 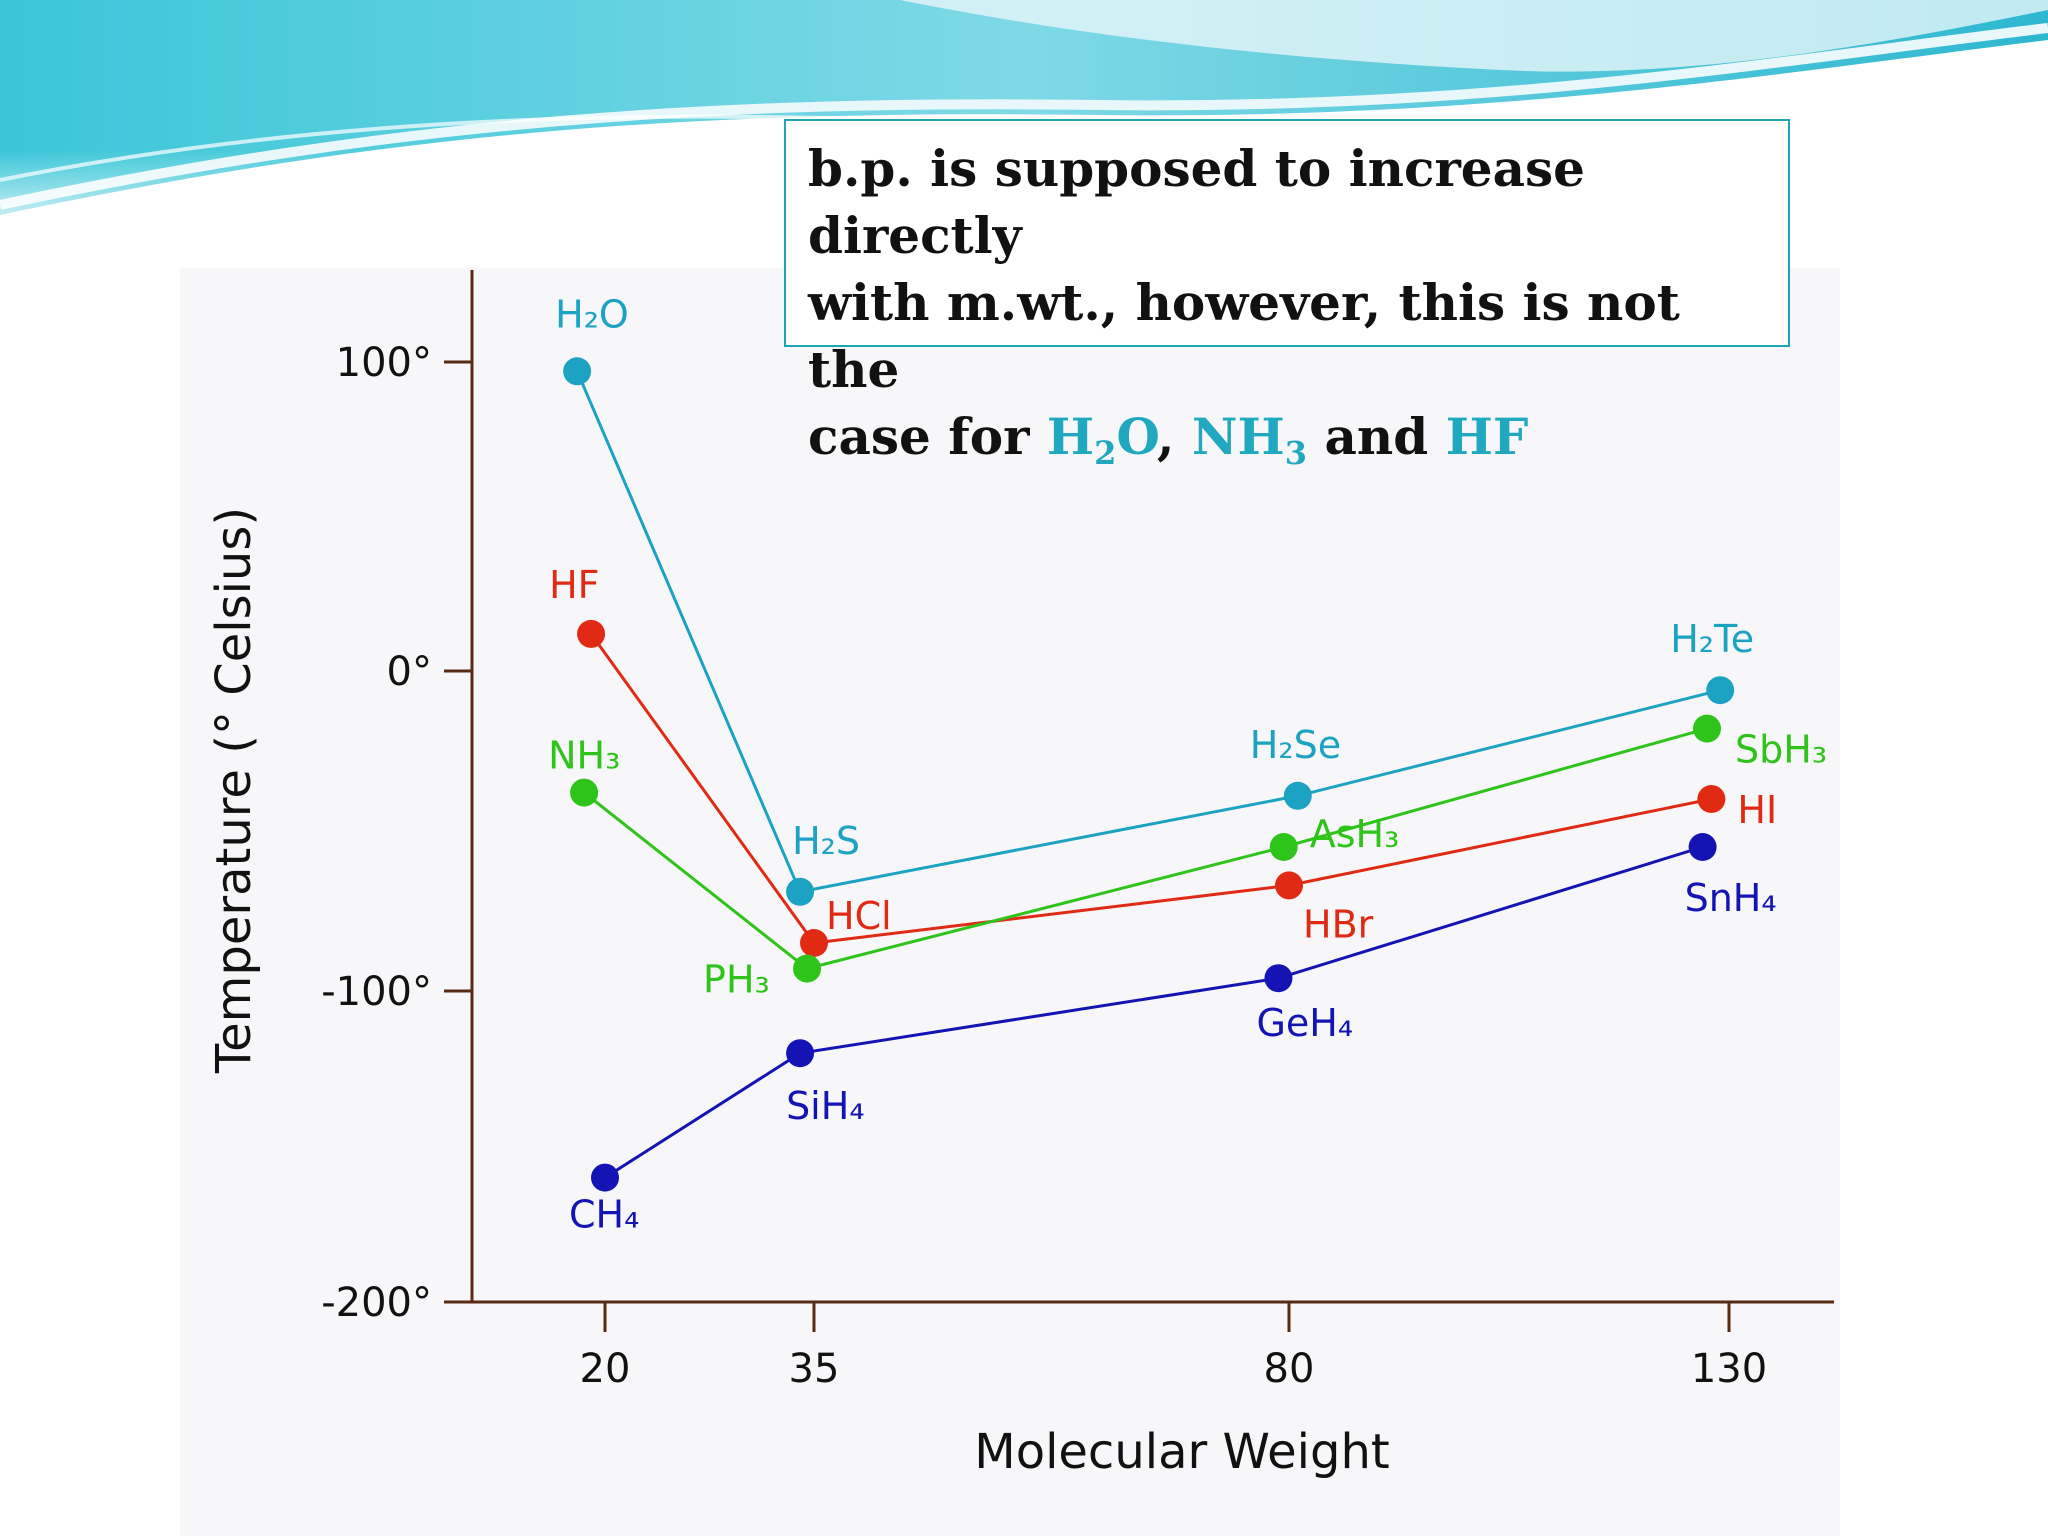 I want to click on nh3-main: NH, so click(x=1238, y=436).